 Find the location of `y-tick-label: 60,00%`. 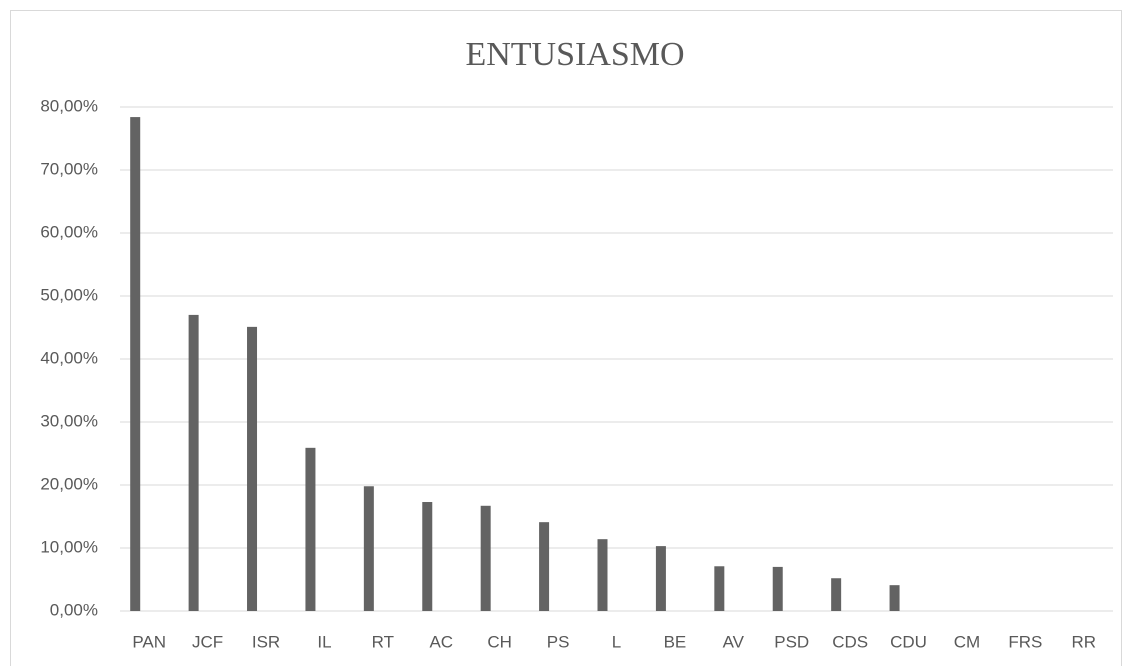

y-tick-label: 60,00% is located at coordinates (69, 231).